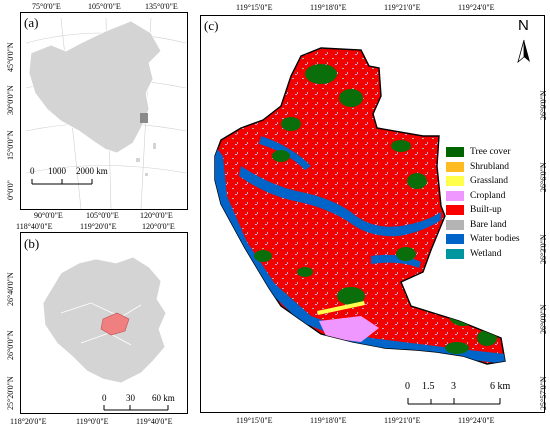 This screenshot has height=438, width=550. What do you see at coordinates (10, 190) in the screenshot?
I see `a-left-lat-4: 0°0'0"` at bounding box center [10, 190].